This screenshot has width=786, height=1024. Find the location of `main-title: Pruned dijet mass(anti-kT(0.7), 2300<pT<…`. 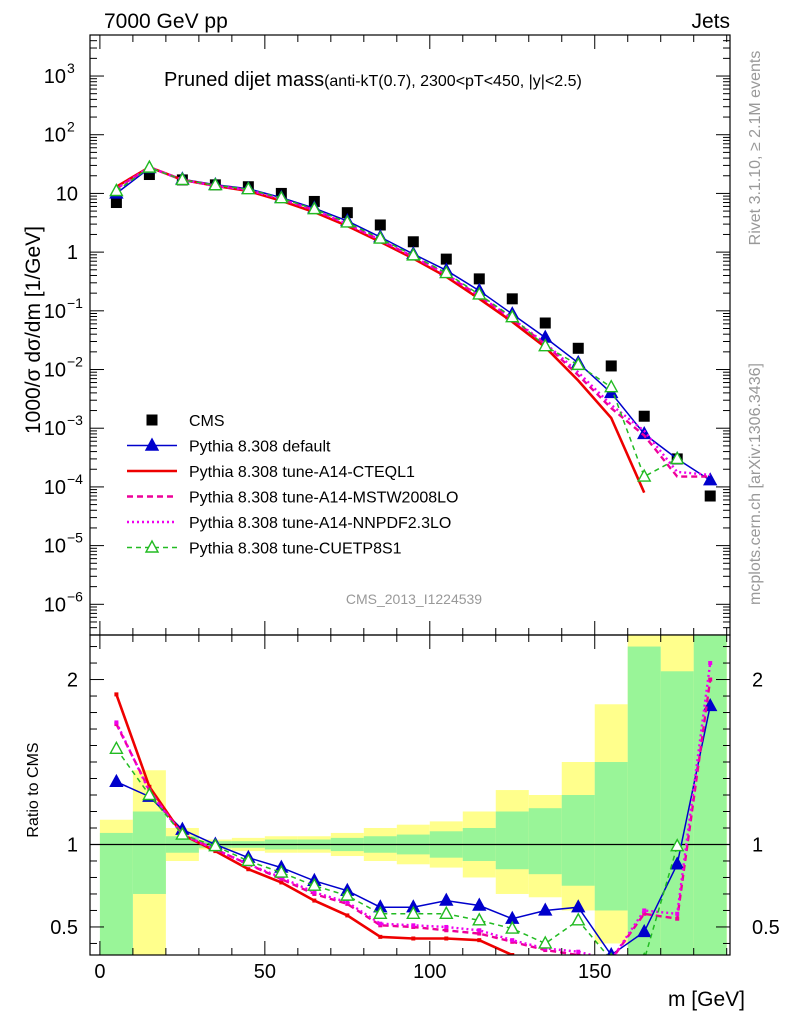

main-title: Pruned dijet mass(anti-kT(0.7), 2300<pT<… is located at coordinates (373, 80).